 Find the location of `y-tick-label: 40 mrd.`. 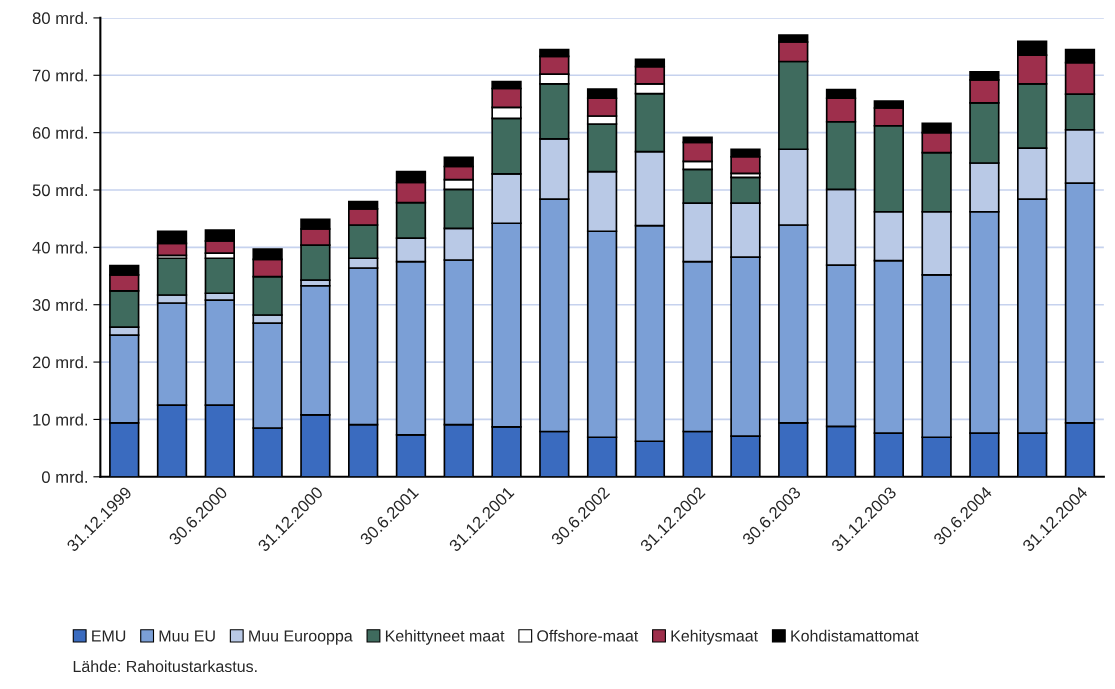

y-tick-label: 40 mrd. is located at coordinates (60, 247).